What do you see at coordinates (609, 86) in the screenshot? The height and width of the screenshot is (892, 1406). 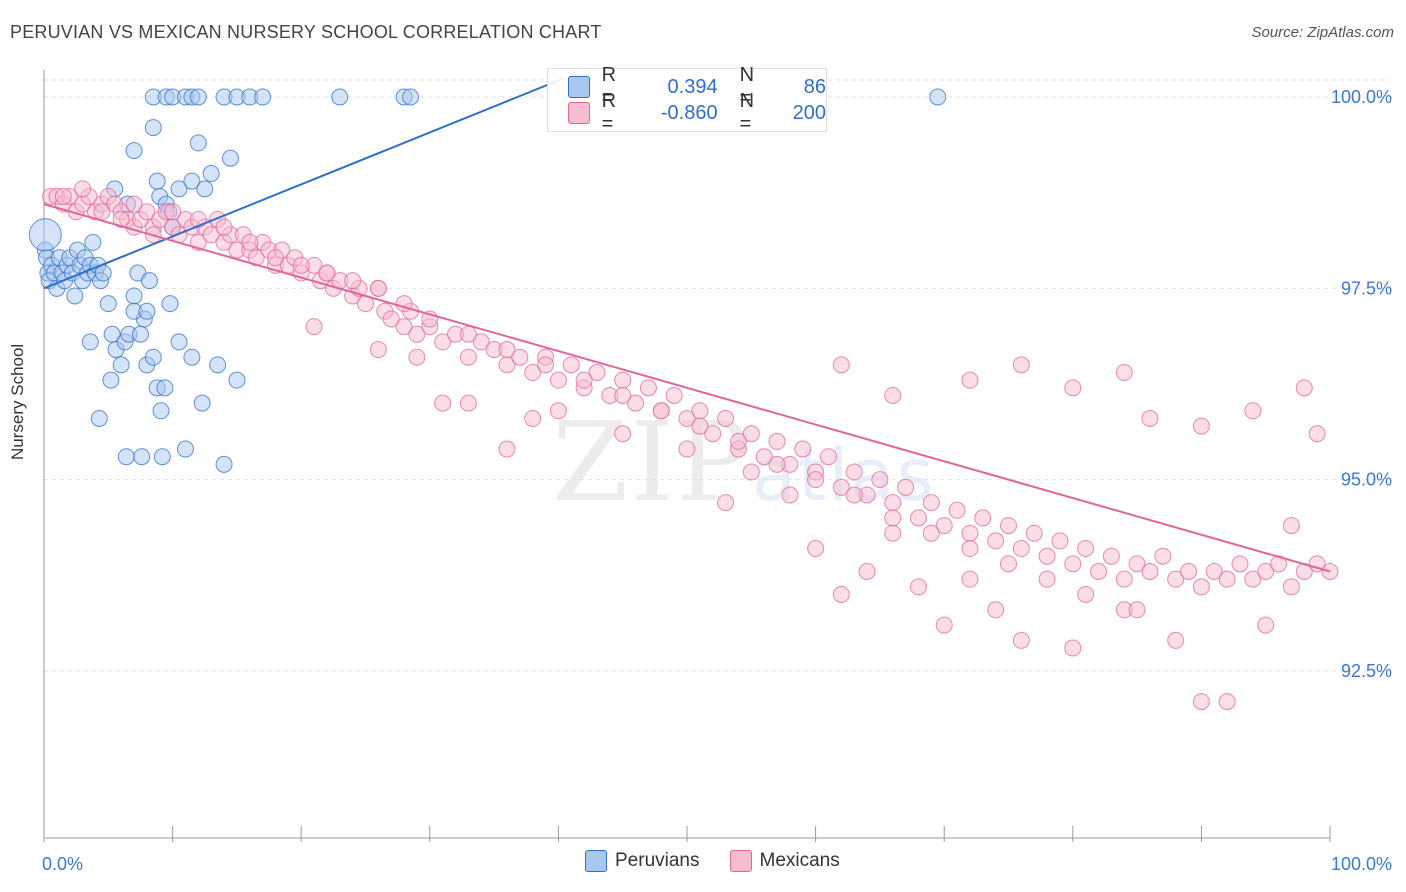 I see `r-label: R =` at bounding box center [609, 86].